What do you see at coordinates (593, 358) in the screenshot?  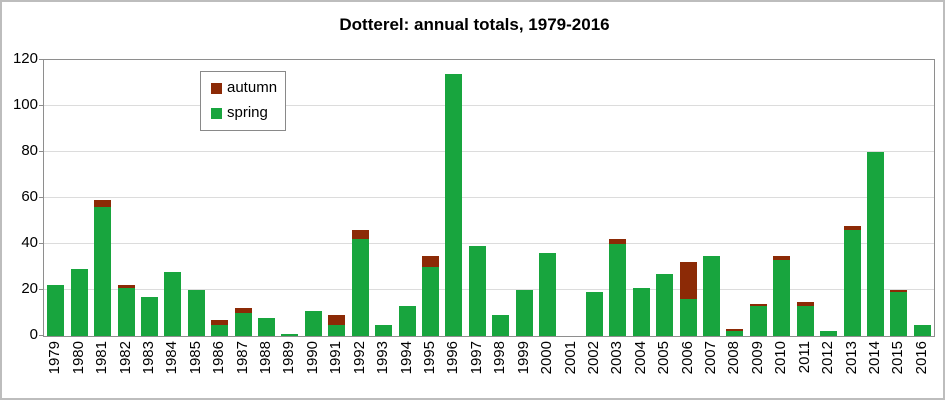 I see `x-tick-label-2002: 2002` at bounding box center [593, 358].